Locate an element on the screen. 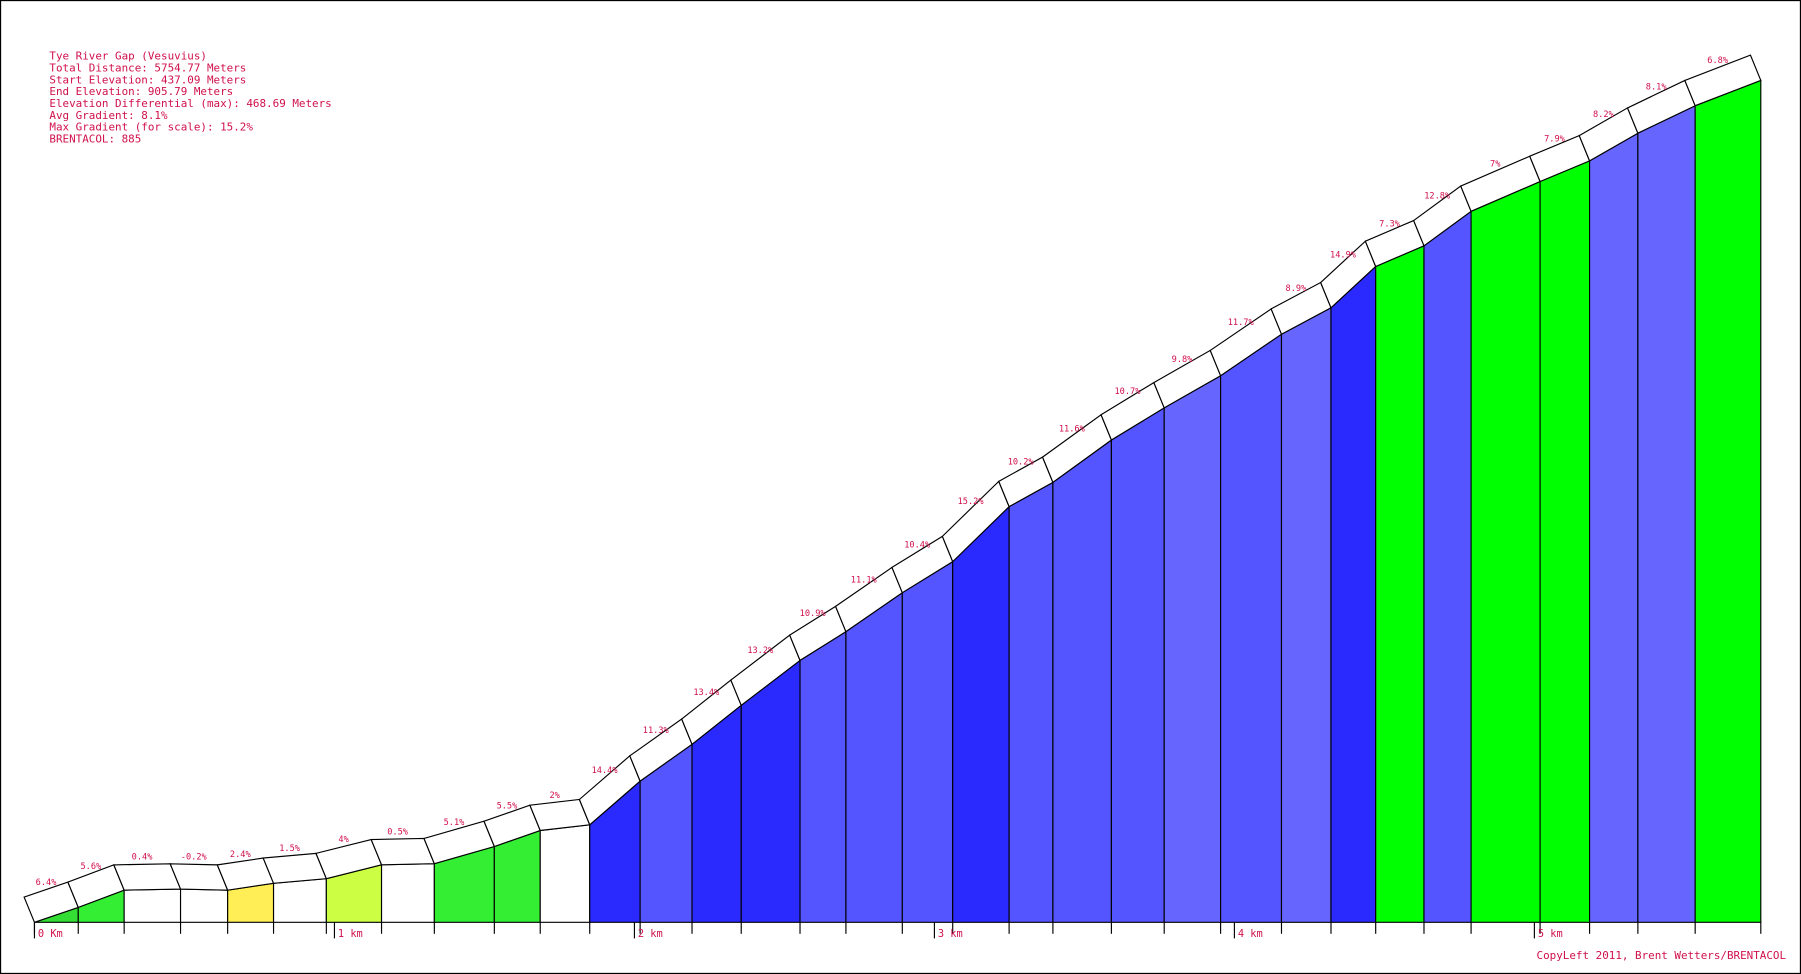 The width and height of the screenshot is (1801, 974). gradient-label: 0.5% is located at coordinates (398, 832).